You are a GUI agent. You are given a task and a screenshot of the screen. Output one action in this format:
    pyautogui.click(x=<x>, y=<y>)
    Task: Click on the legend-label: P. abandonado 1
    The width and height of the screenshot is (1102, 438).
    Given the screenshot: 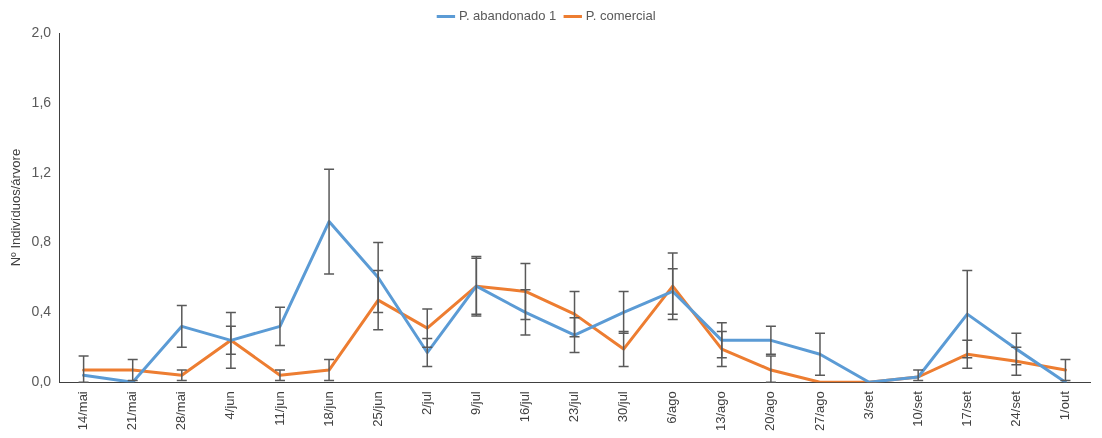 What is the action you would take?
    pyautogui.click(x=507, y=16)
    